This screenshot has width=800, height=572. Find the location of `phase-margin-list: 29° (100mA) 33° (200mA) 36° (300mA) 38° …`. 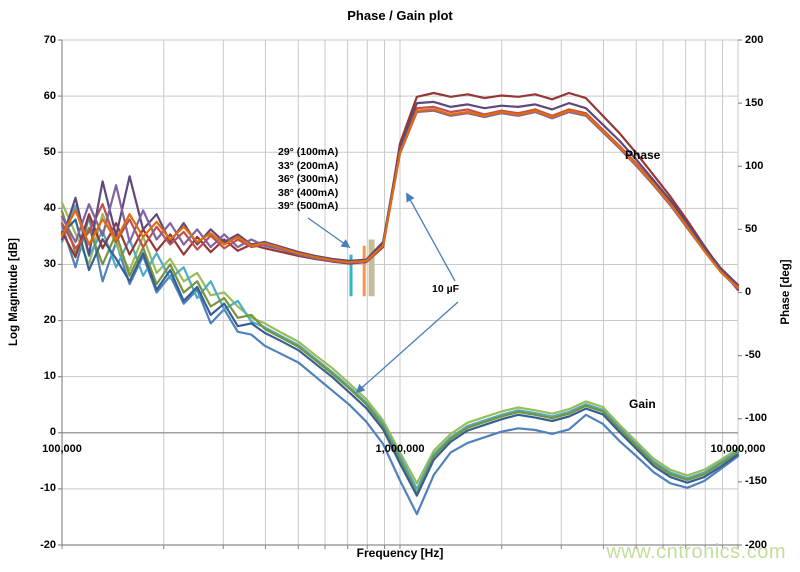

phase-margin-list: 29° (100mA) 33° (200mA) 36° (300mA) 38° … is located at coordinates (308, 180).